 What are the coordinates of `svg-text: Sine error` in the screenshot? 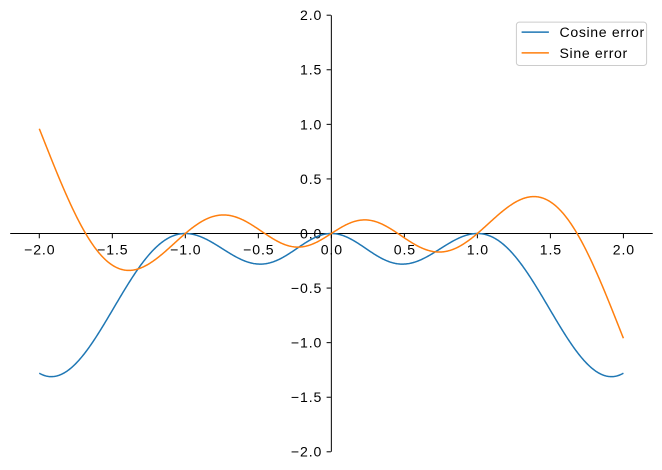 It's located at (594, 53).